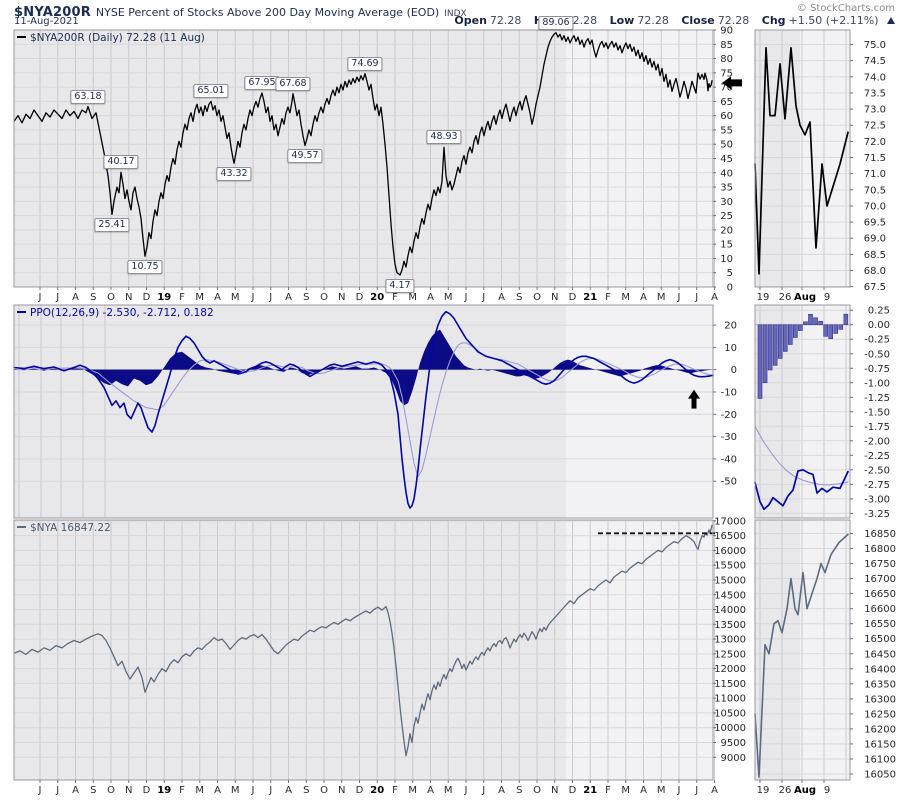 The width and height of the screenshot is (900, 800). Describe the element at coordinates (880, 729) in the screenshot. I see `mnya-y-tick-label: 16200` at that location.